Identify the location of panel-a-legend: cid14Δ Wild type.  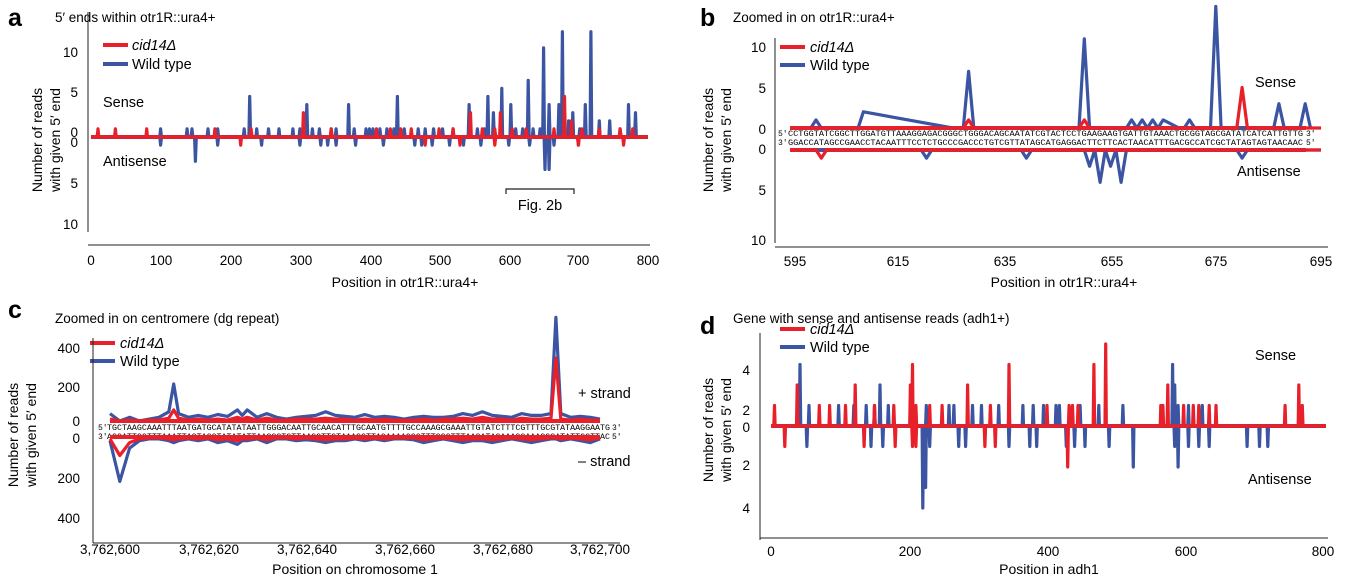
(147, 55).